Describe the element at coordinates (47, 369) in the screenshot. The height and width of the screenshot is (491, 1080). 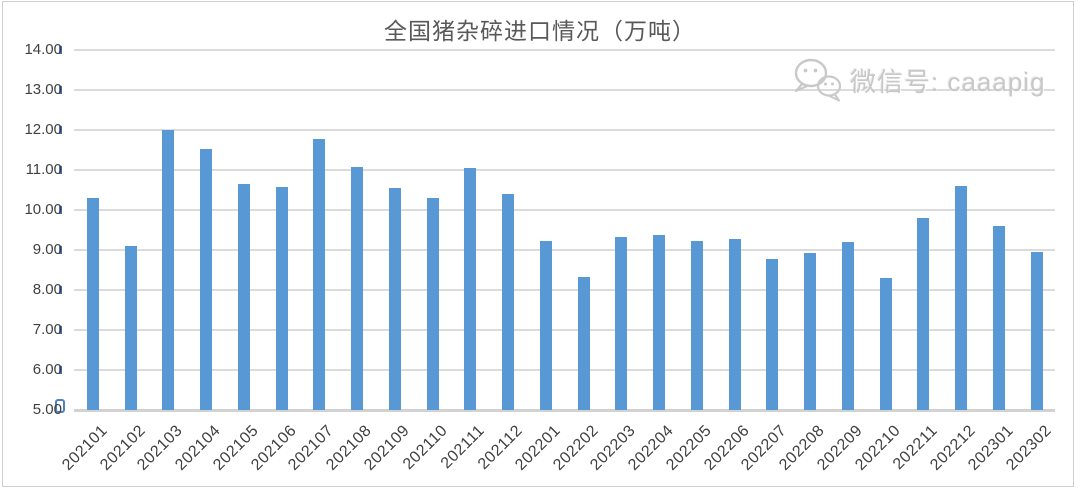
I see `y-axis-label: 6.00` at that location.